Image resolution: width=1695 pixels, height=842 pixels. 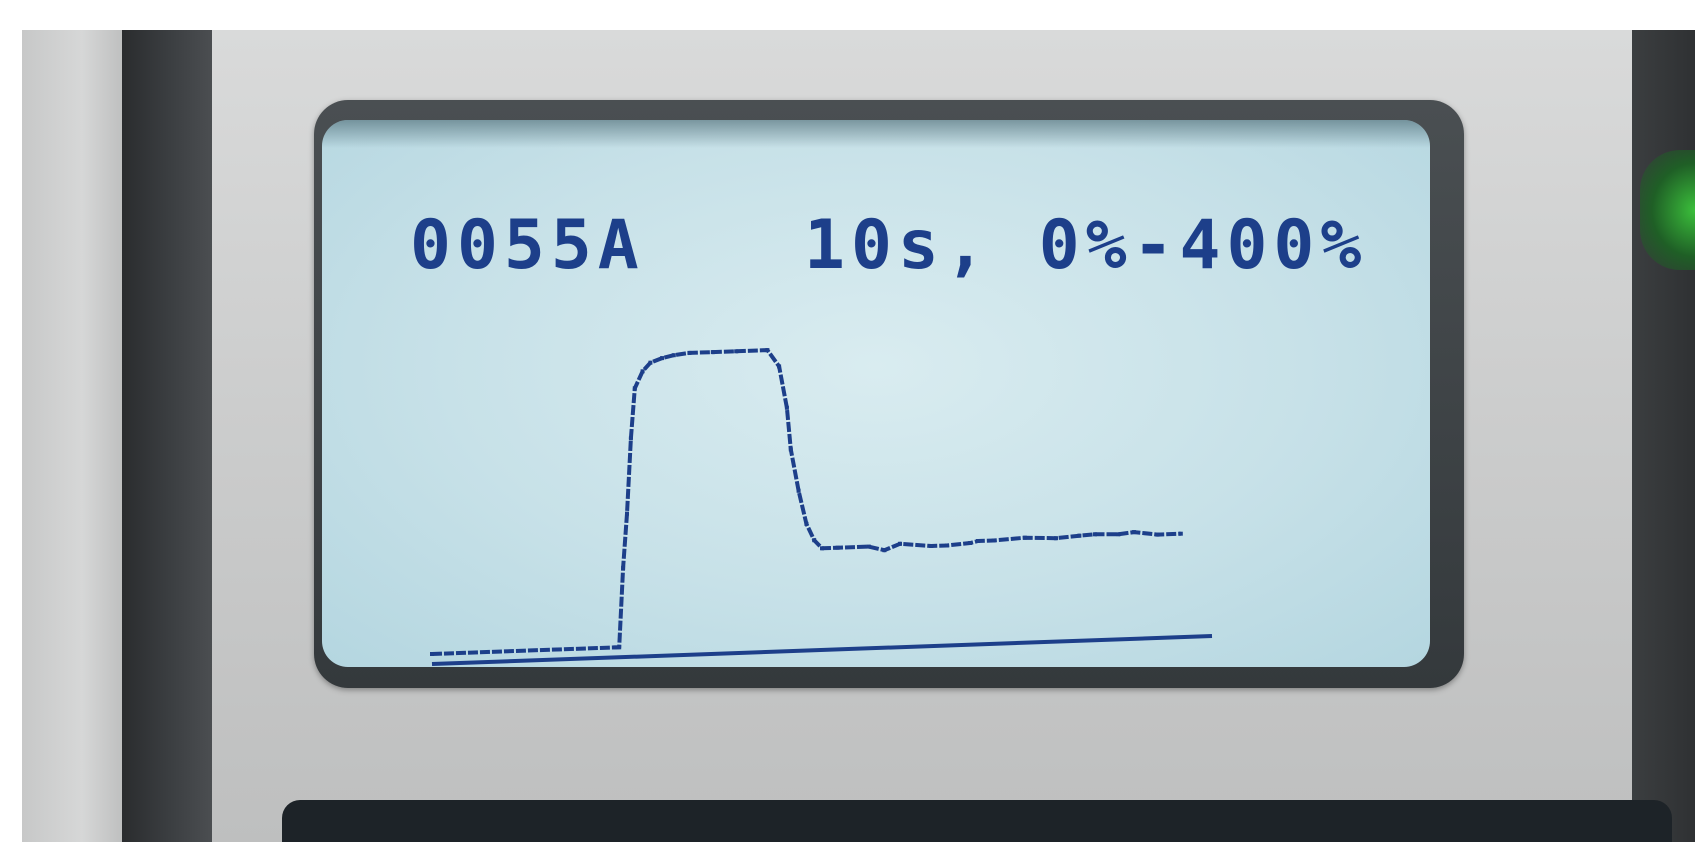 I want to click on scale-readout: 10s, 0%-400%, so click(x=1086, y=245).